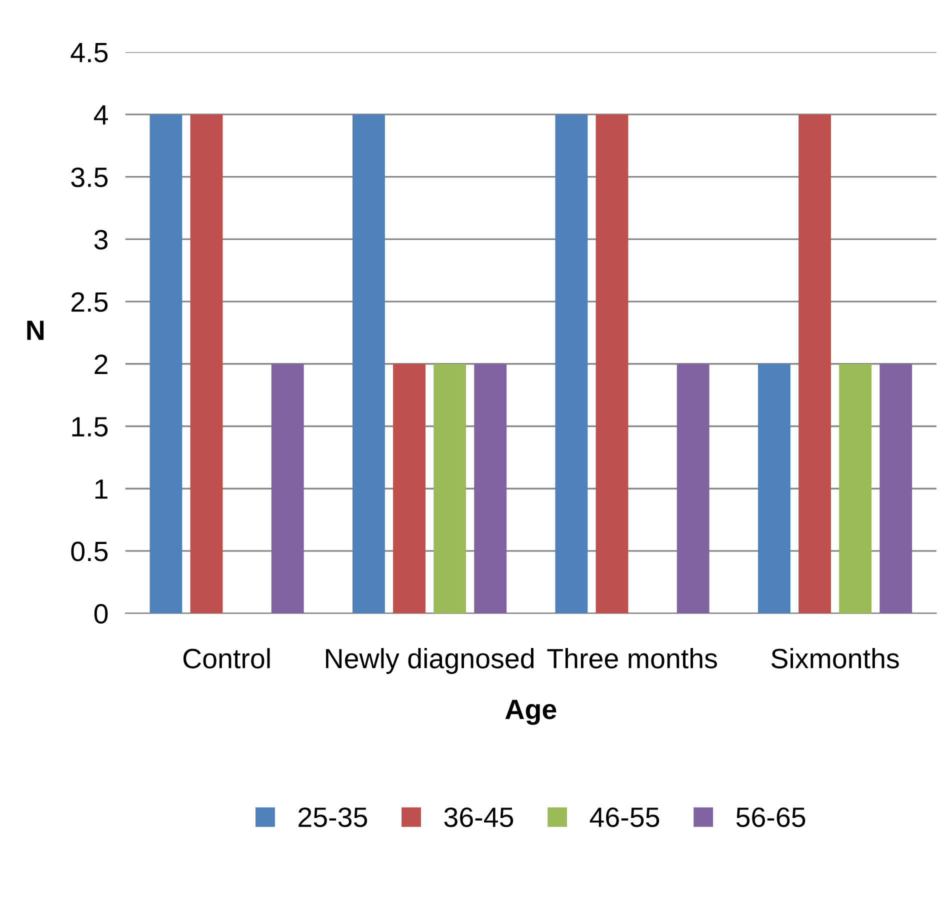 Image resolution: width=943 pixels, height=898 pixels. What do you see at coordinates (632, 658) in the screenshot?
I see `x-tick-label: Three months` at bounding box center [632, 658].